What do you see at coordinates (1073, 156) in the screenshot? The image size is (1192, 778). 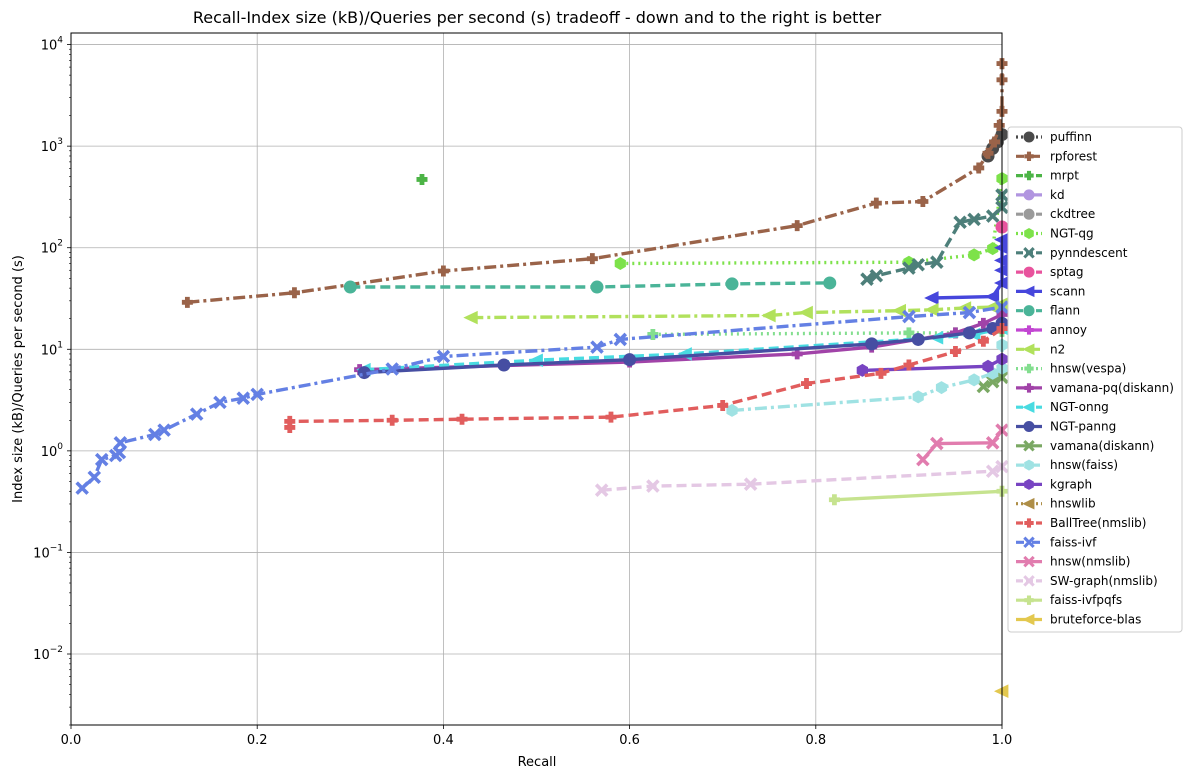 I see `legend-label-rpforest: rpforest` at bounding box center [1073, 156].